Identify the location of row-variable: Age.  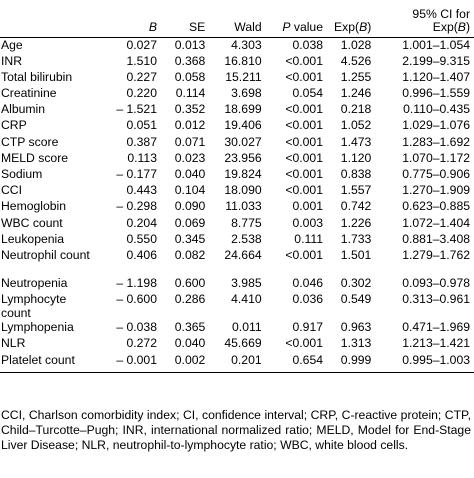
(12, 44).